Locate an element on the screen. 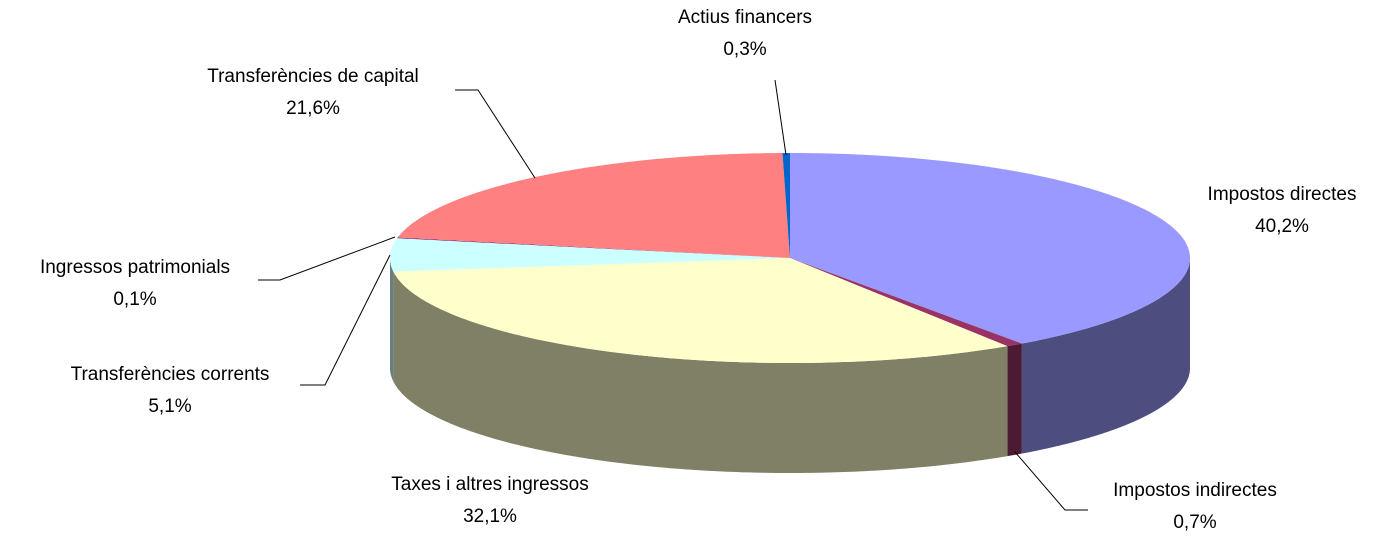 Image resolution: width=1382 pixels, height=536 pixels. slice-label: Impostos directes is located at coordinates (1282, 194).